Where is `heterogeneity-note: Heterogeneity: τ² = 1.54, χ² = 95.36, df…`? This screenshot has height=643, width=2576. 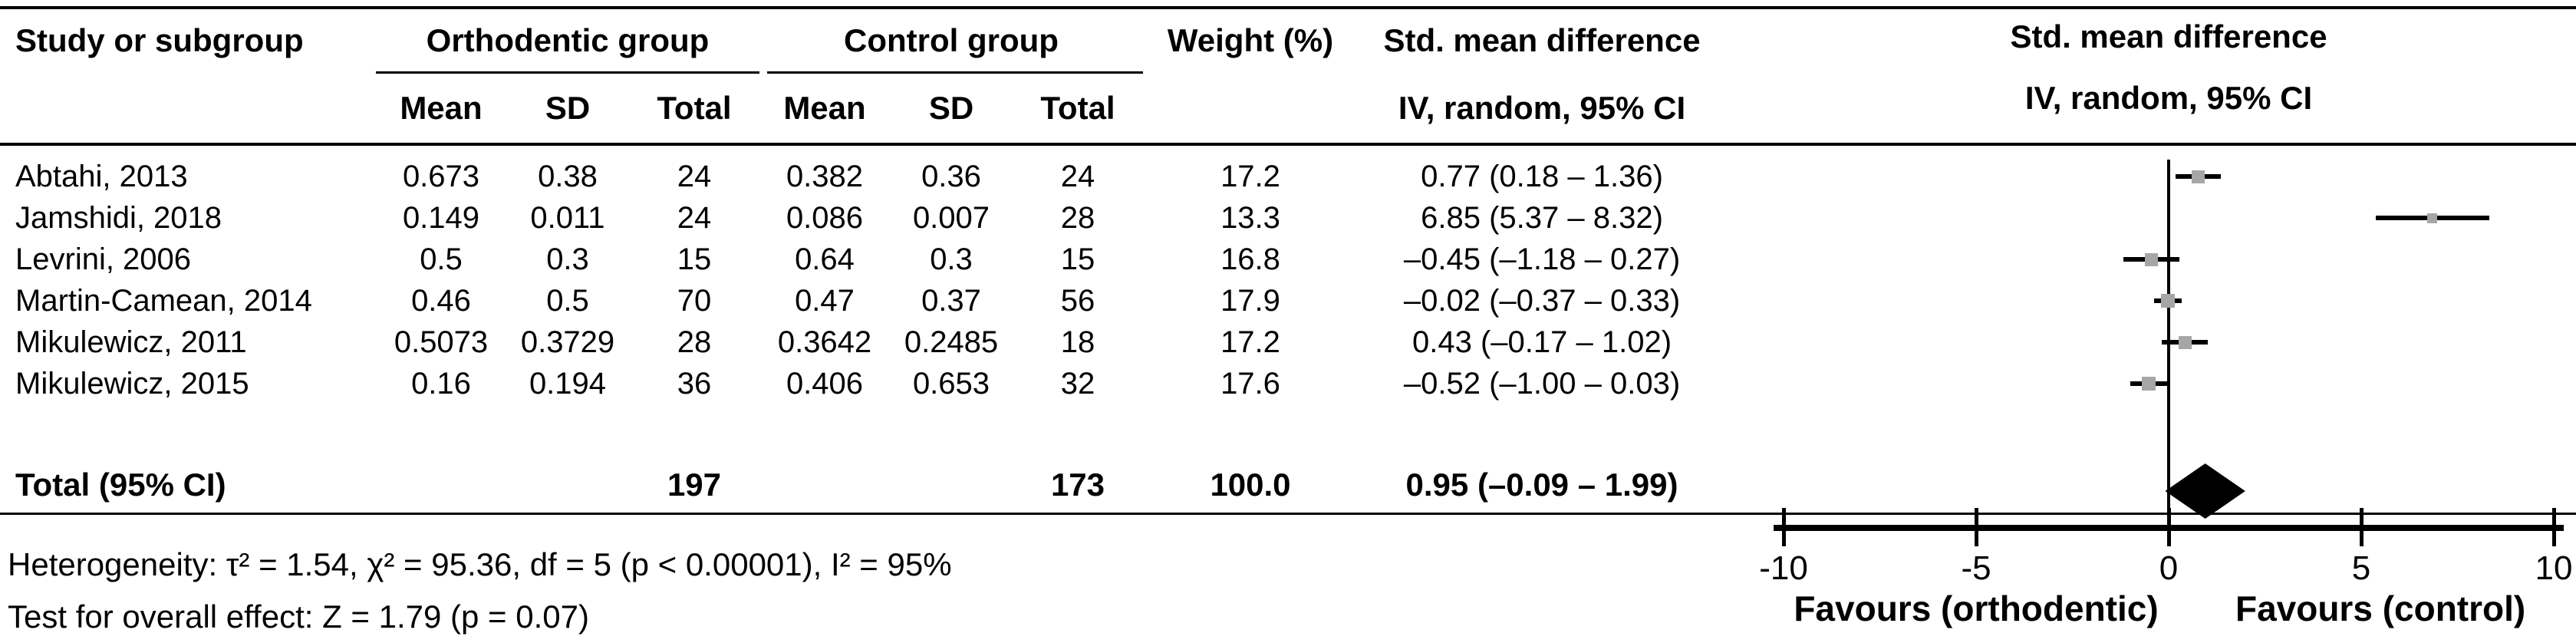 heterogeneity-note: Heterogeneity: τ² = 1.54, χ² = 95.36, df… is located at coordinates (480, 564).